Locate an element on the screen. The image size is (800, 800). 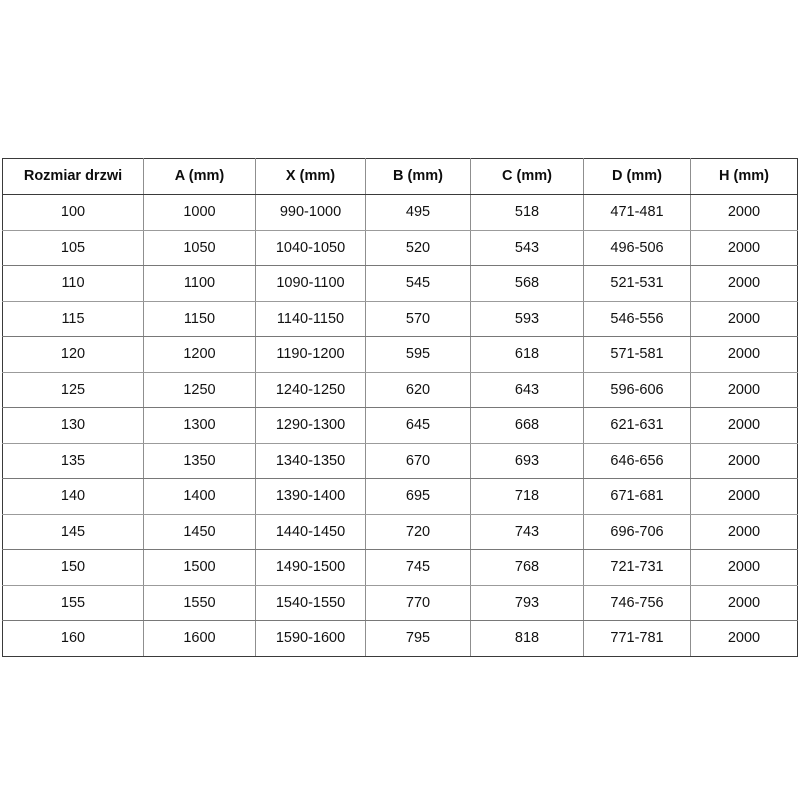
cell-x: 1140-1150 is located at coordinates (310, 319).